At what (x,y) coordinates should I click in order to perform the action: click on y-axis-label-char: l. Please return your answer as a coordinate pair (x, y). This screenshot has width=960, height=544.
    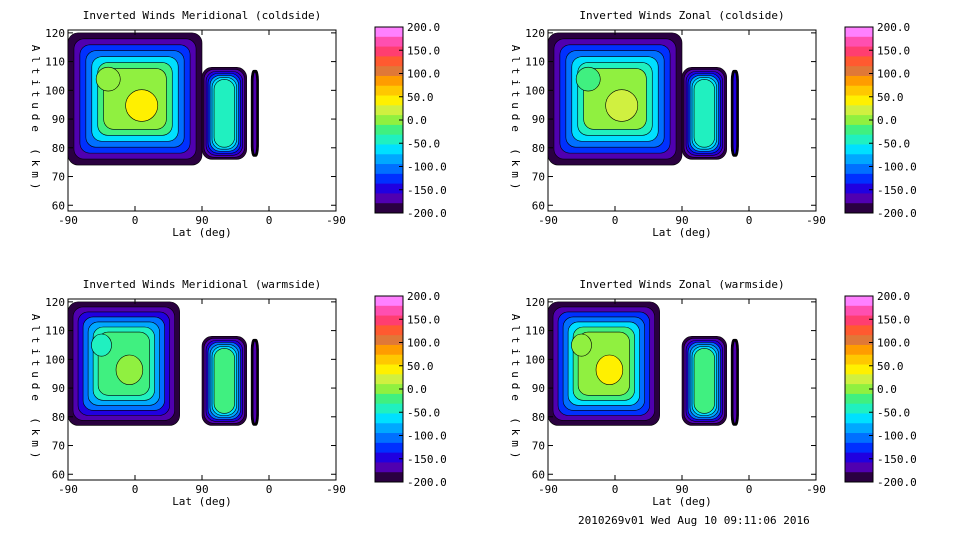
    Looking at the image, I should click on (515, 59).